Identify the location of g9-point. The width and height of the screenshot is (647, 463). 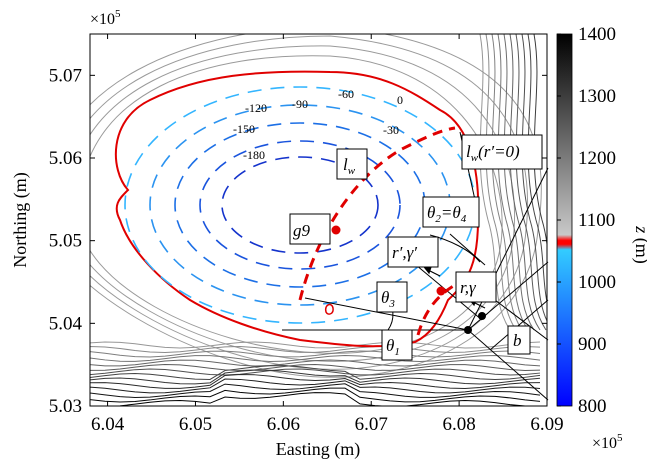
(336, 230).